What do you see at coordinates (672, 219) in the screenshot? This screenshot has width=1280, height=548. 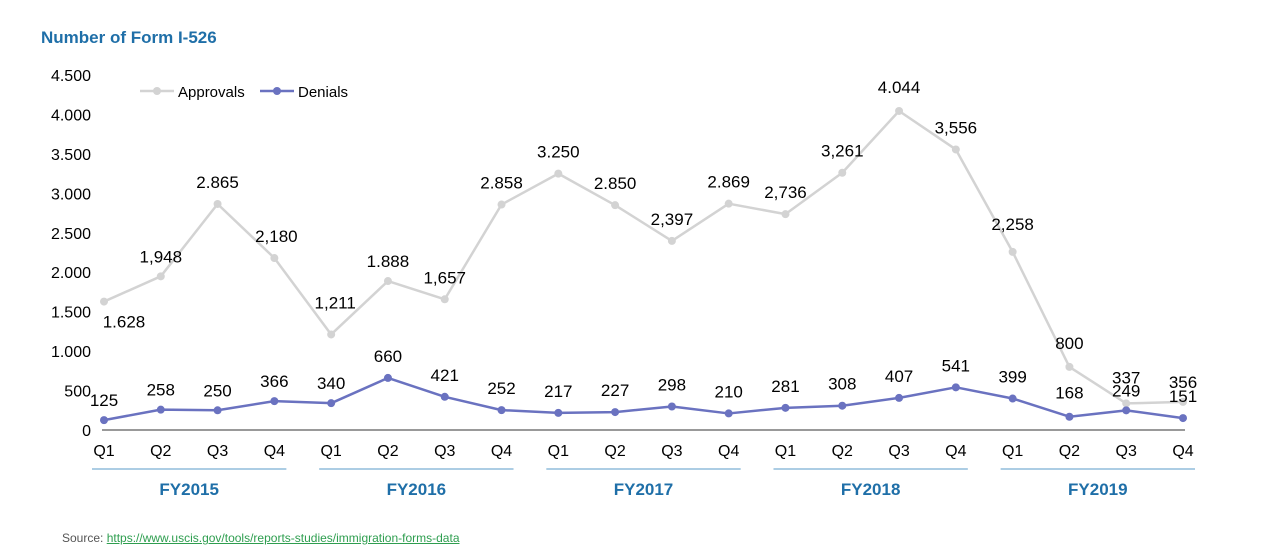 I see `data-label-approvals: 2,397` at bounding box center [672, 219].